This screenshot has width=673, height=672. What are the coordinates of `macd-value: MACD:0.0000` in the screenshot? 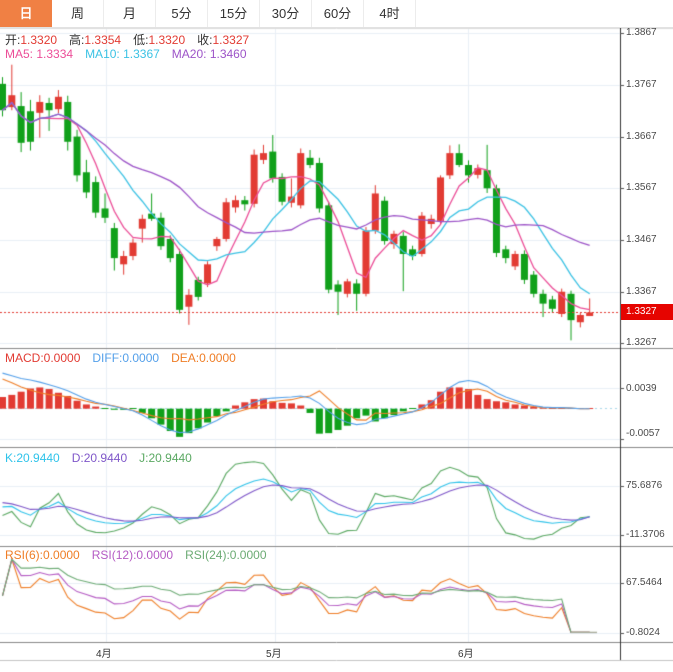 It's located at (43, 358).